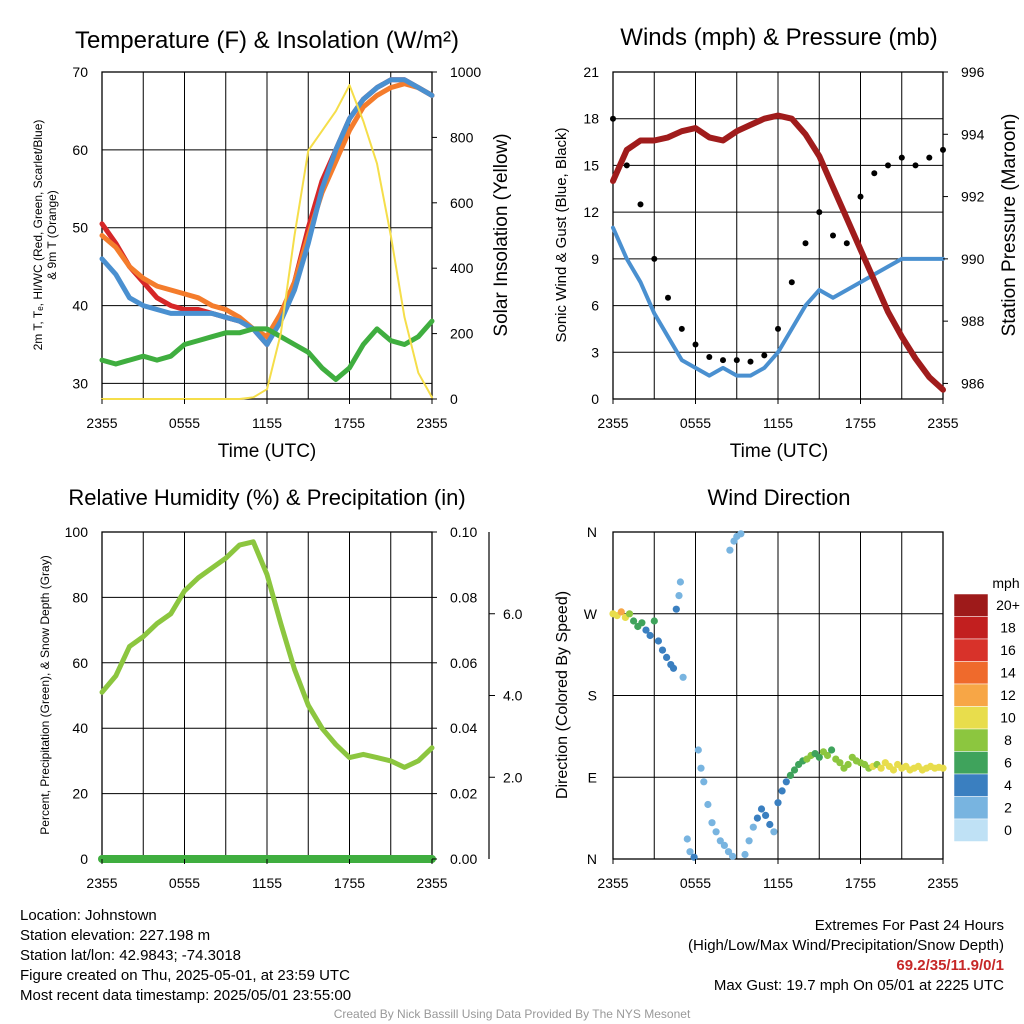 This screenshot has width=1024, height=1024. Describe the element at coordinates (950, 965) in the screenshot. I see `extremes-values: 69.2/35/11.9/0/1` at that location.